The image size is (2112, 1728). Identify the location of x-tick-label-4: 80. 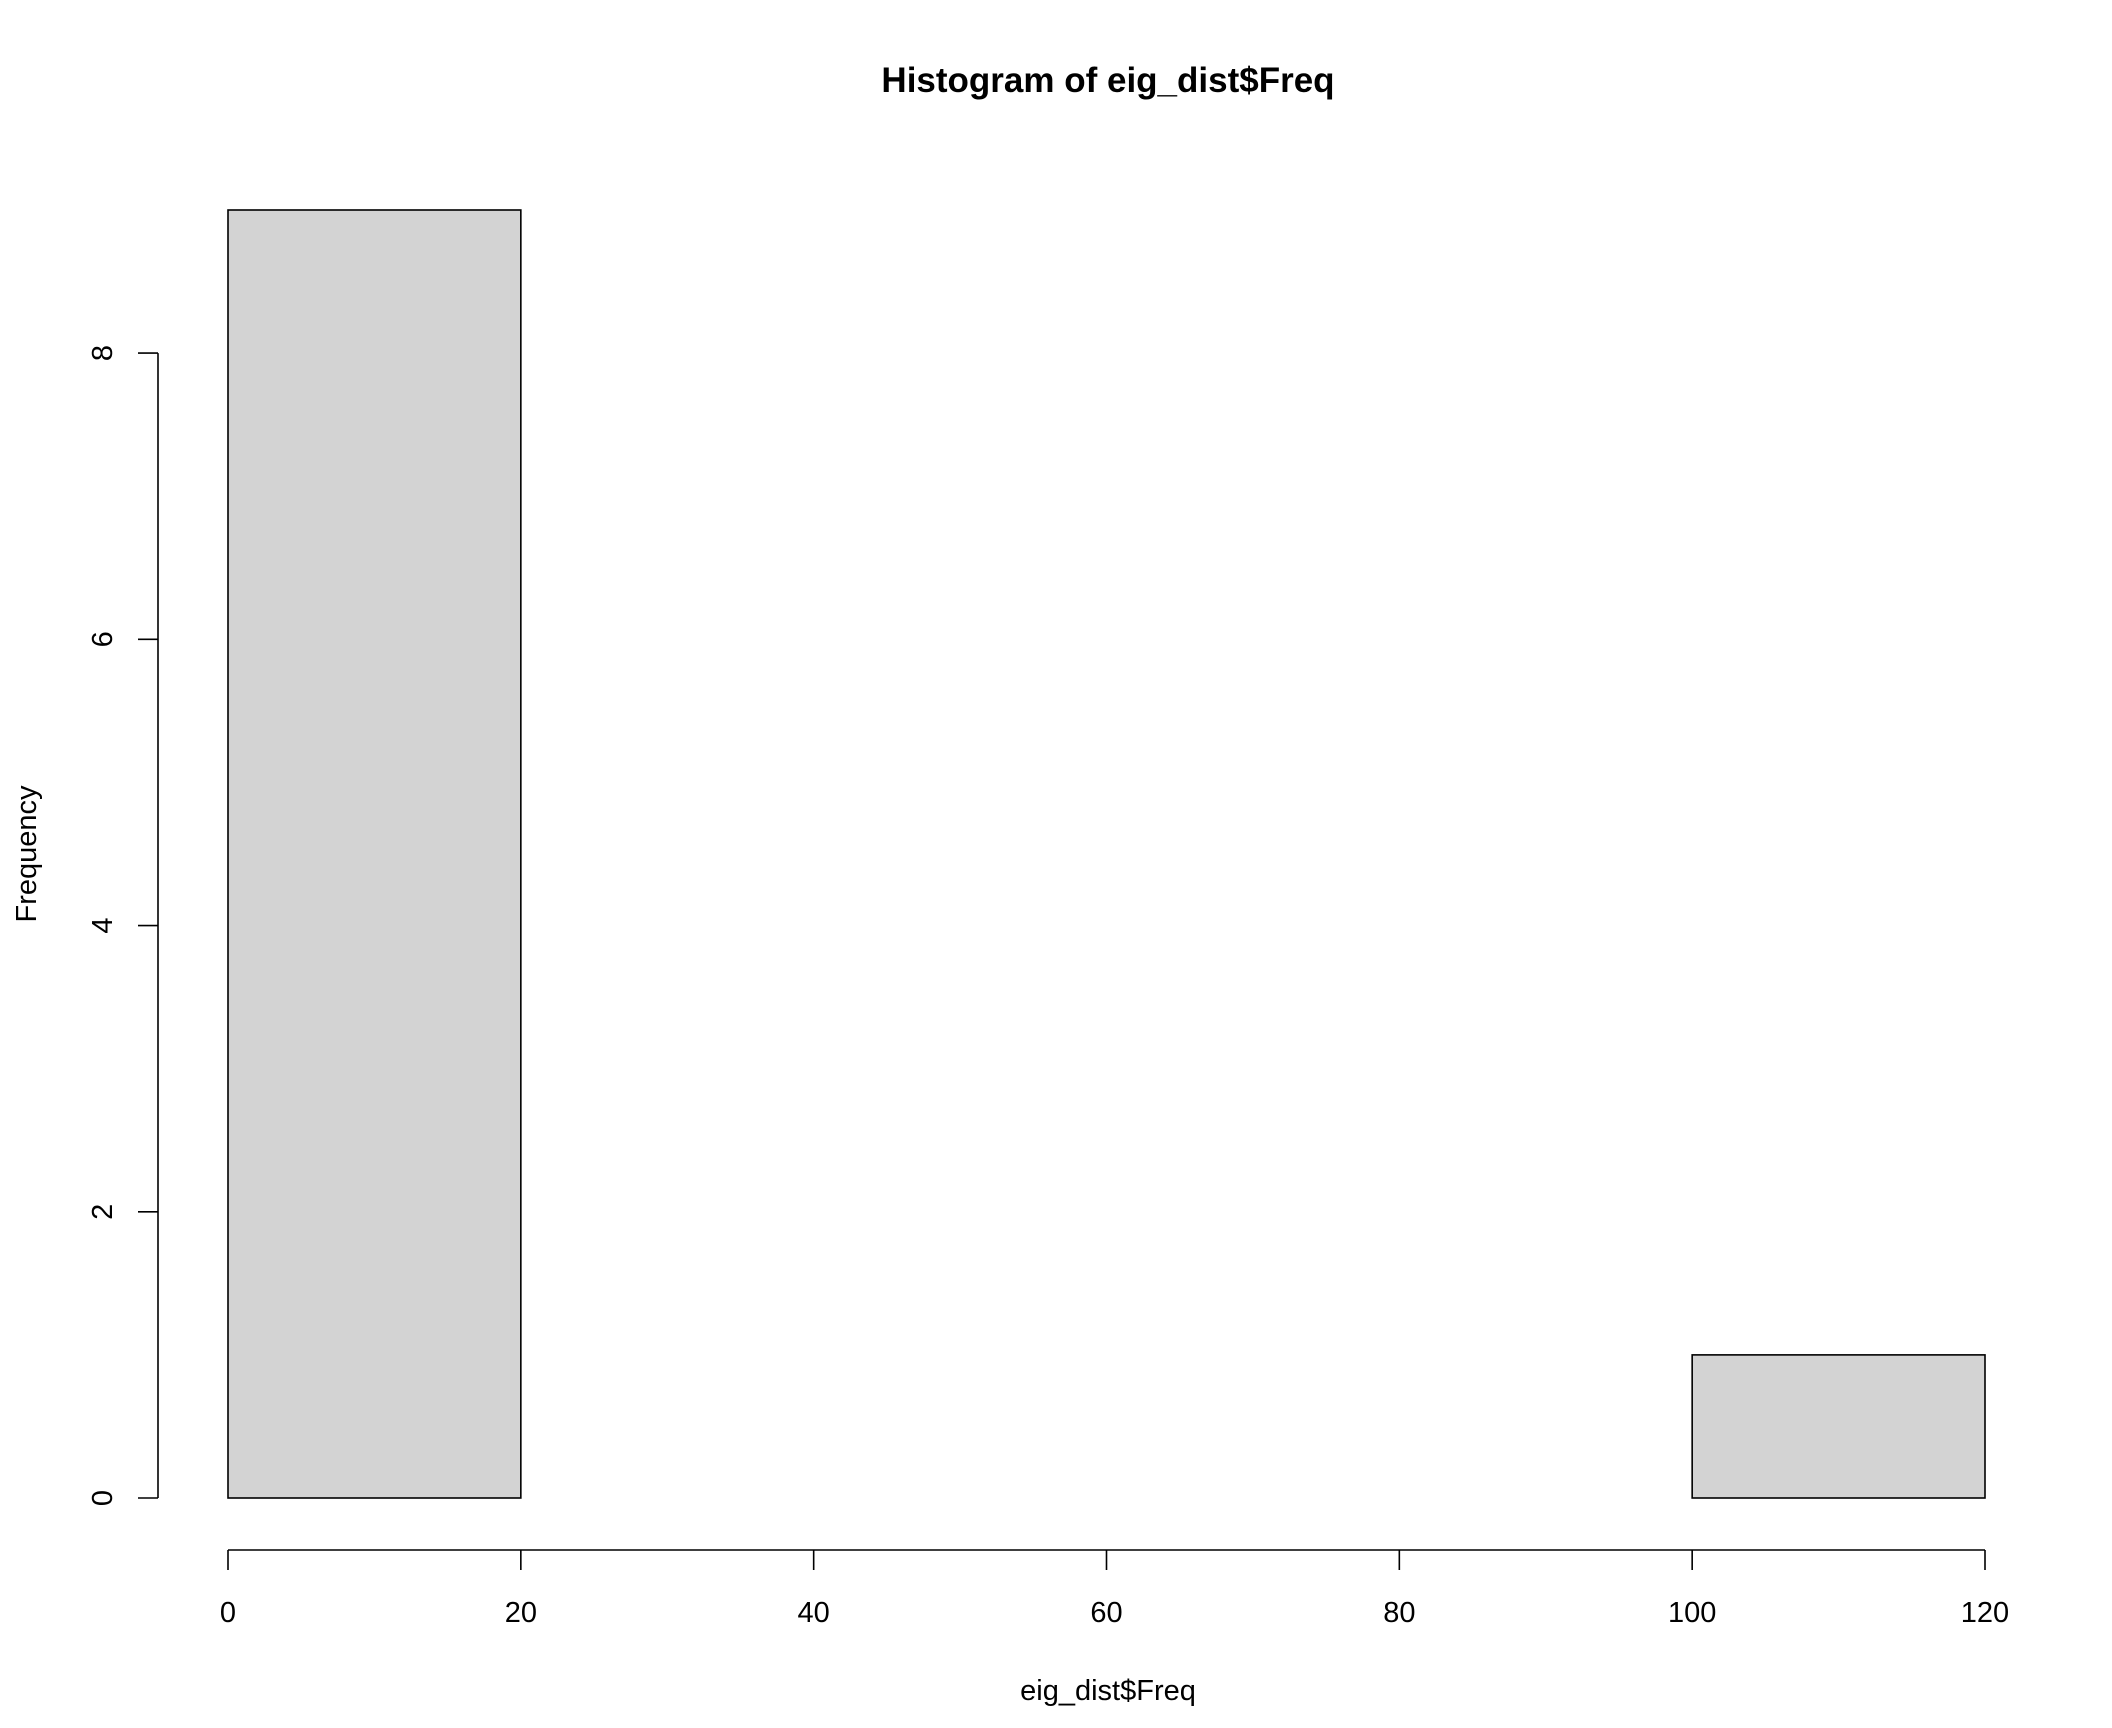
(1399, 1613).